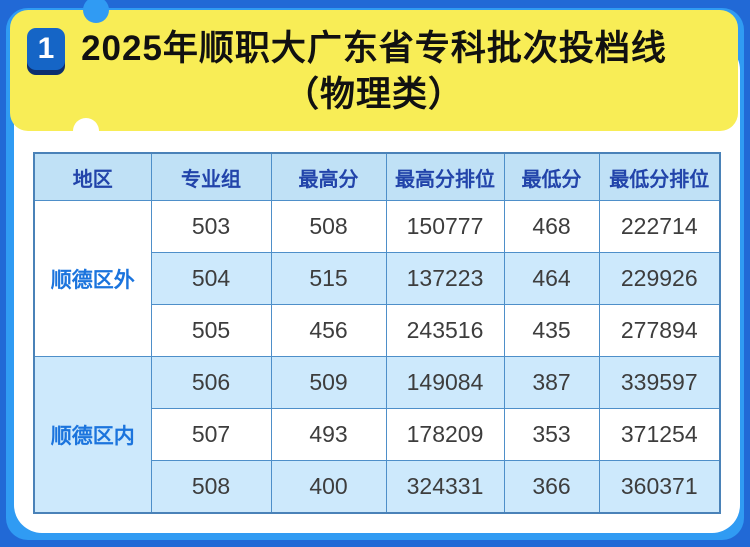  I want to click on cell: 464, so click(551, 278).